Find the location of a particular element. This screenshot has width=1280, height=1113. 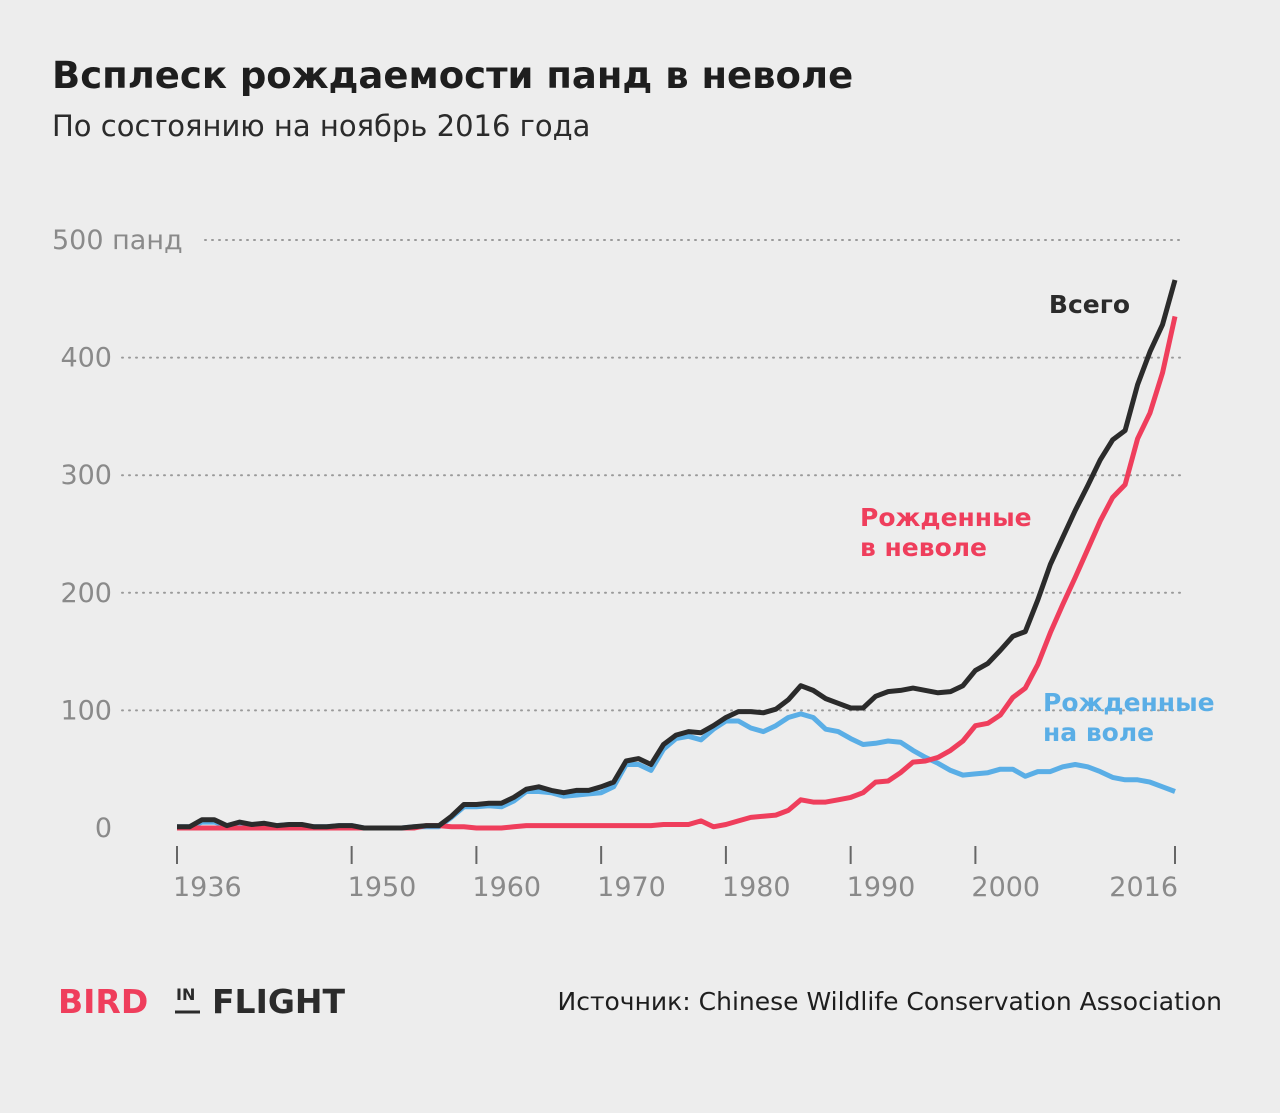

y-tick-label: 200 is located at coordinates (86, 593).